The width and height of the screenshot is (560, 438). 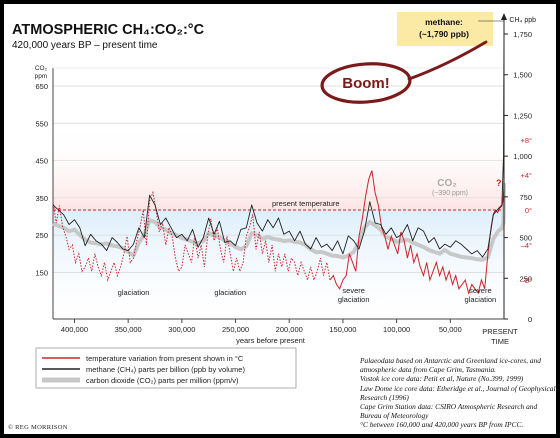 I want to click on ch4-tick-label: 250, so click(x=525, y=278).